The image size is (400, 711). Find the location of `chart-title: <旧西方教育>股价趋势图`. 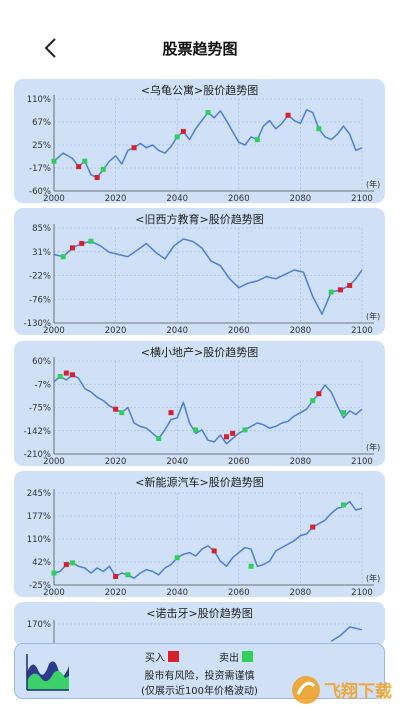

chart-title: <旧西方教育>股价趋势图 is located at coordinates (199, 219).